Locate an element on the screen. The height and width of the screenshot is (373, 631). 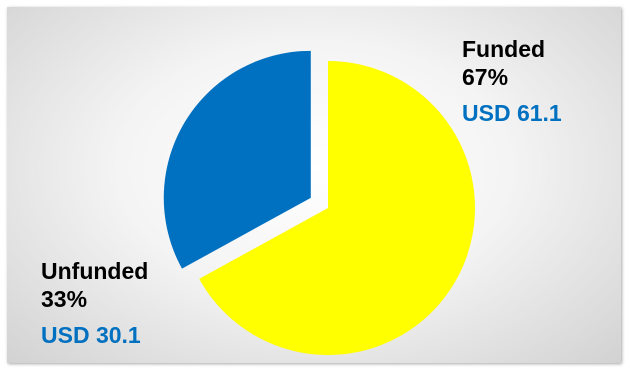
unfunded-label: Unfunded 33% USD 30.1 is located at coordinates (94, 303).